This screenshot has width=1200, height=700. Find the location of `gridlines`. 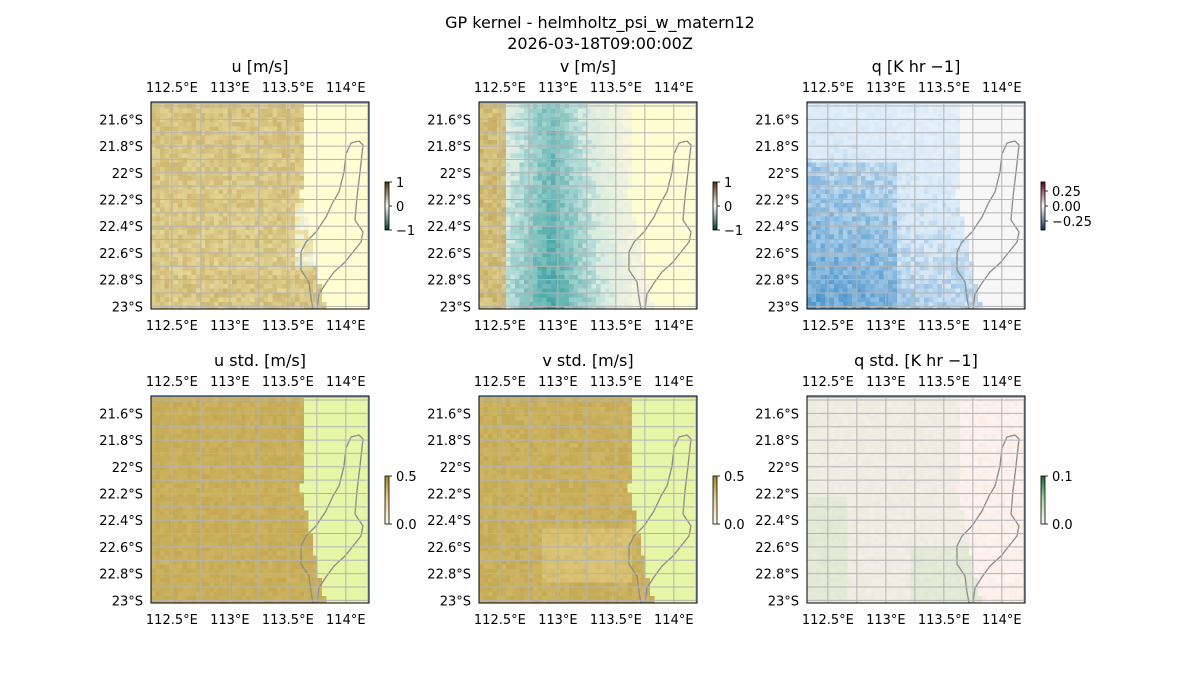

gridlines is located at coordinates (588, 205).